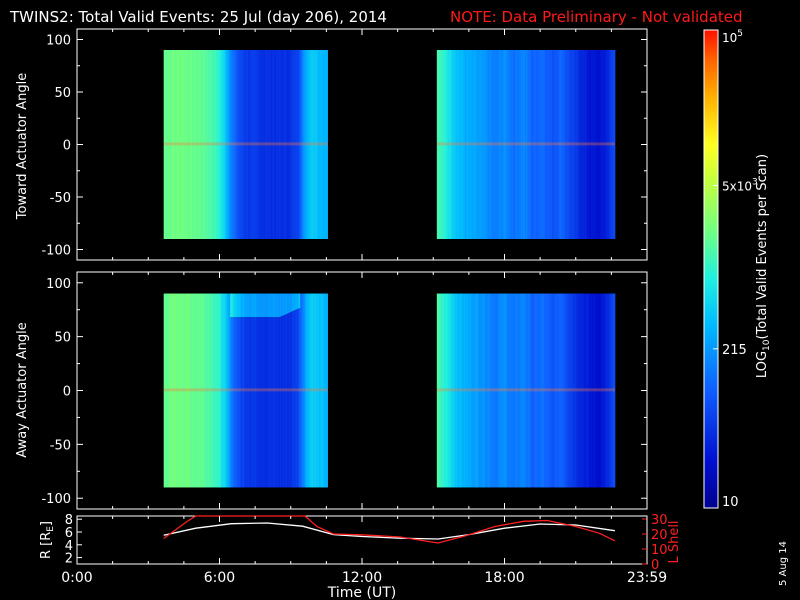 The height and width of the screenshot is (600, 800). What do you see at coordinates (763, 266) in the screenshot?
I see `colorbar-label: LOG10(Total Valid Events per Scan)` at bounding box center [763, 266].